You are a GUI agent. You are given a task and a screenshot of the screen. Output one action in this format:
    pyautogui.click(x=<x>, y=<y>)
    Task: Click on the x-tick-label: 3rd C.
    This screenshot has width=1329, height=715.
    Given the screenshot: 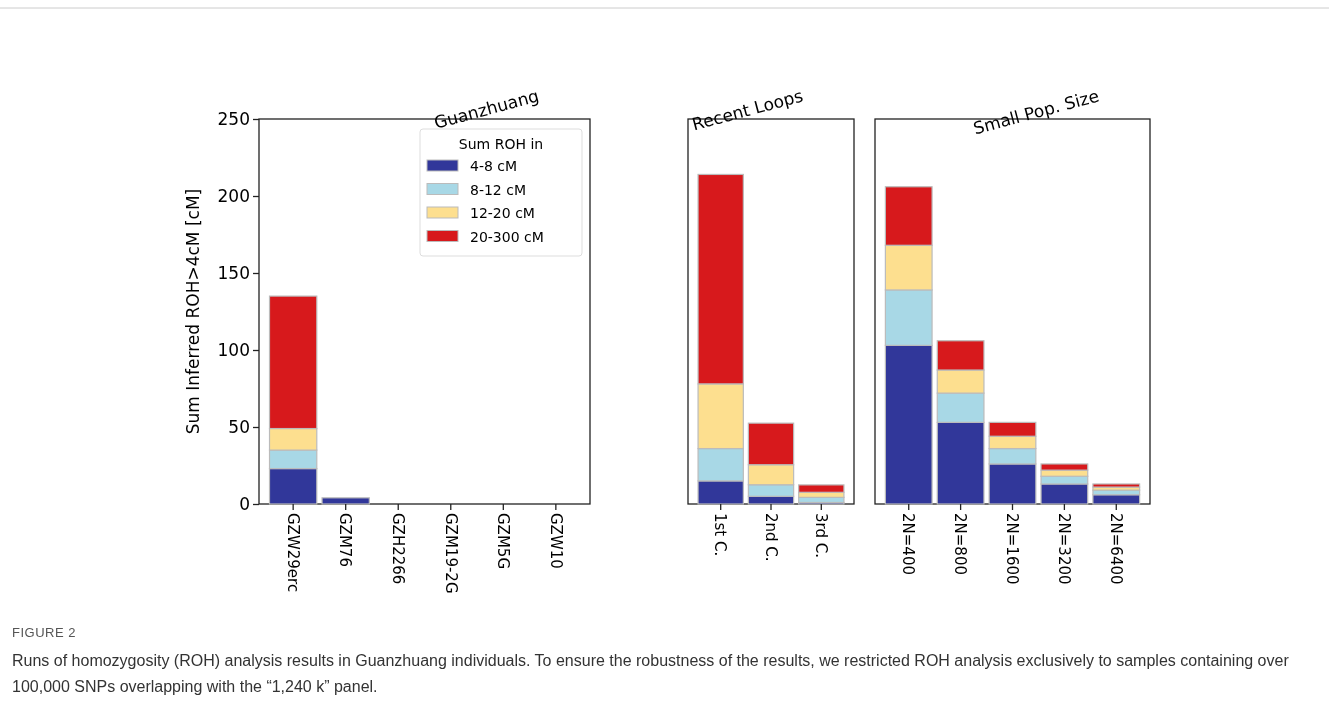 What is the action you would take?
    pyautogui.click(x=821, y=535)
    